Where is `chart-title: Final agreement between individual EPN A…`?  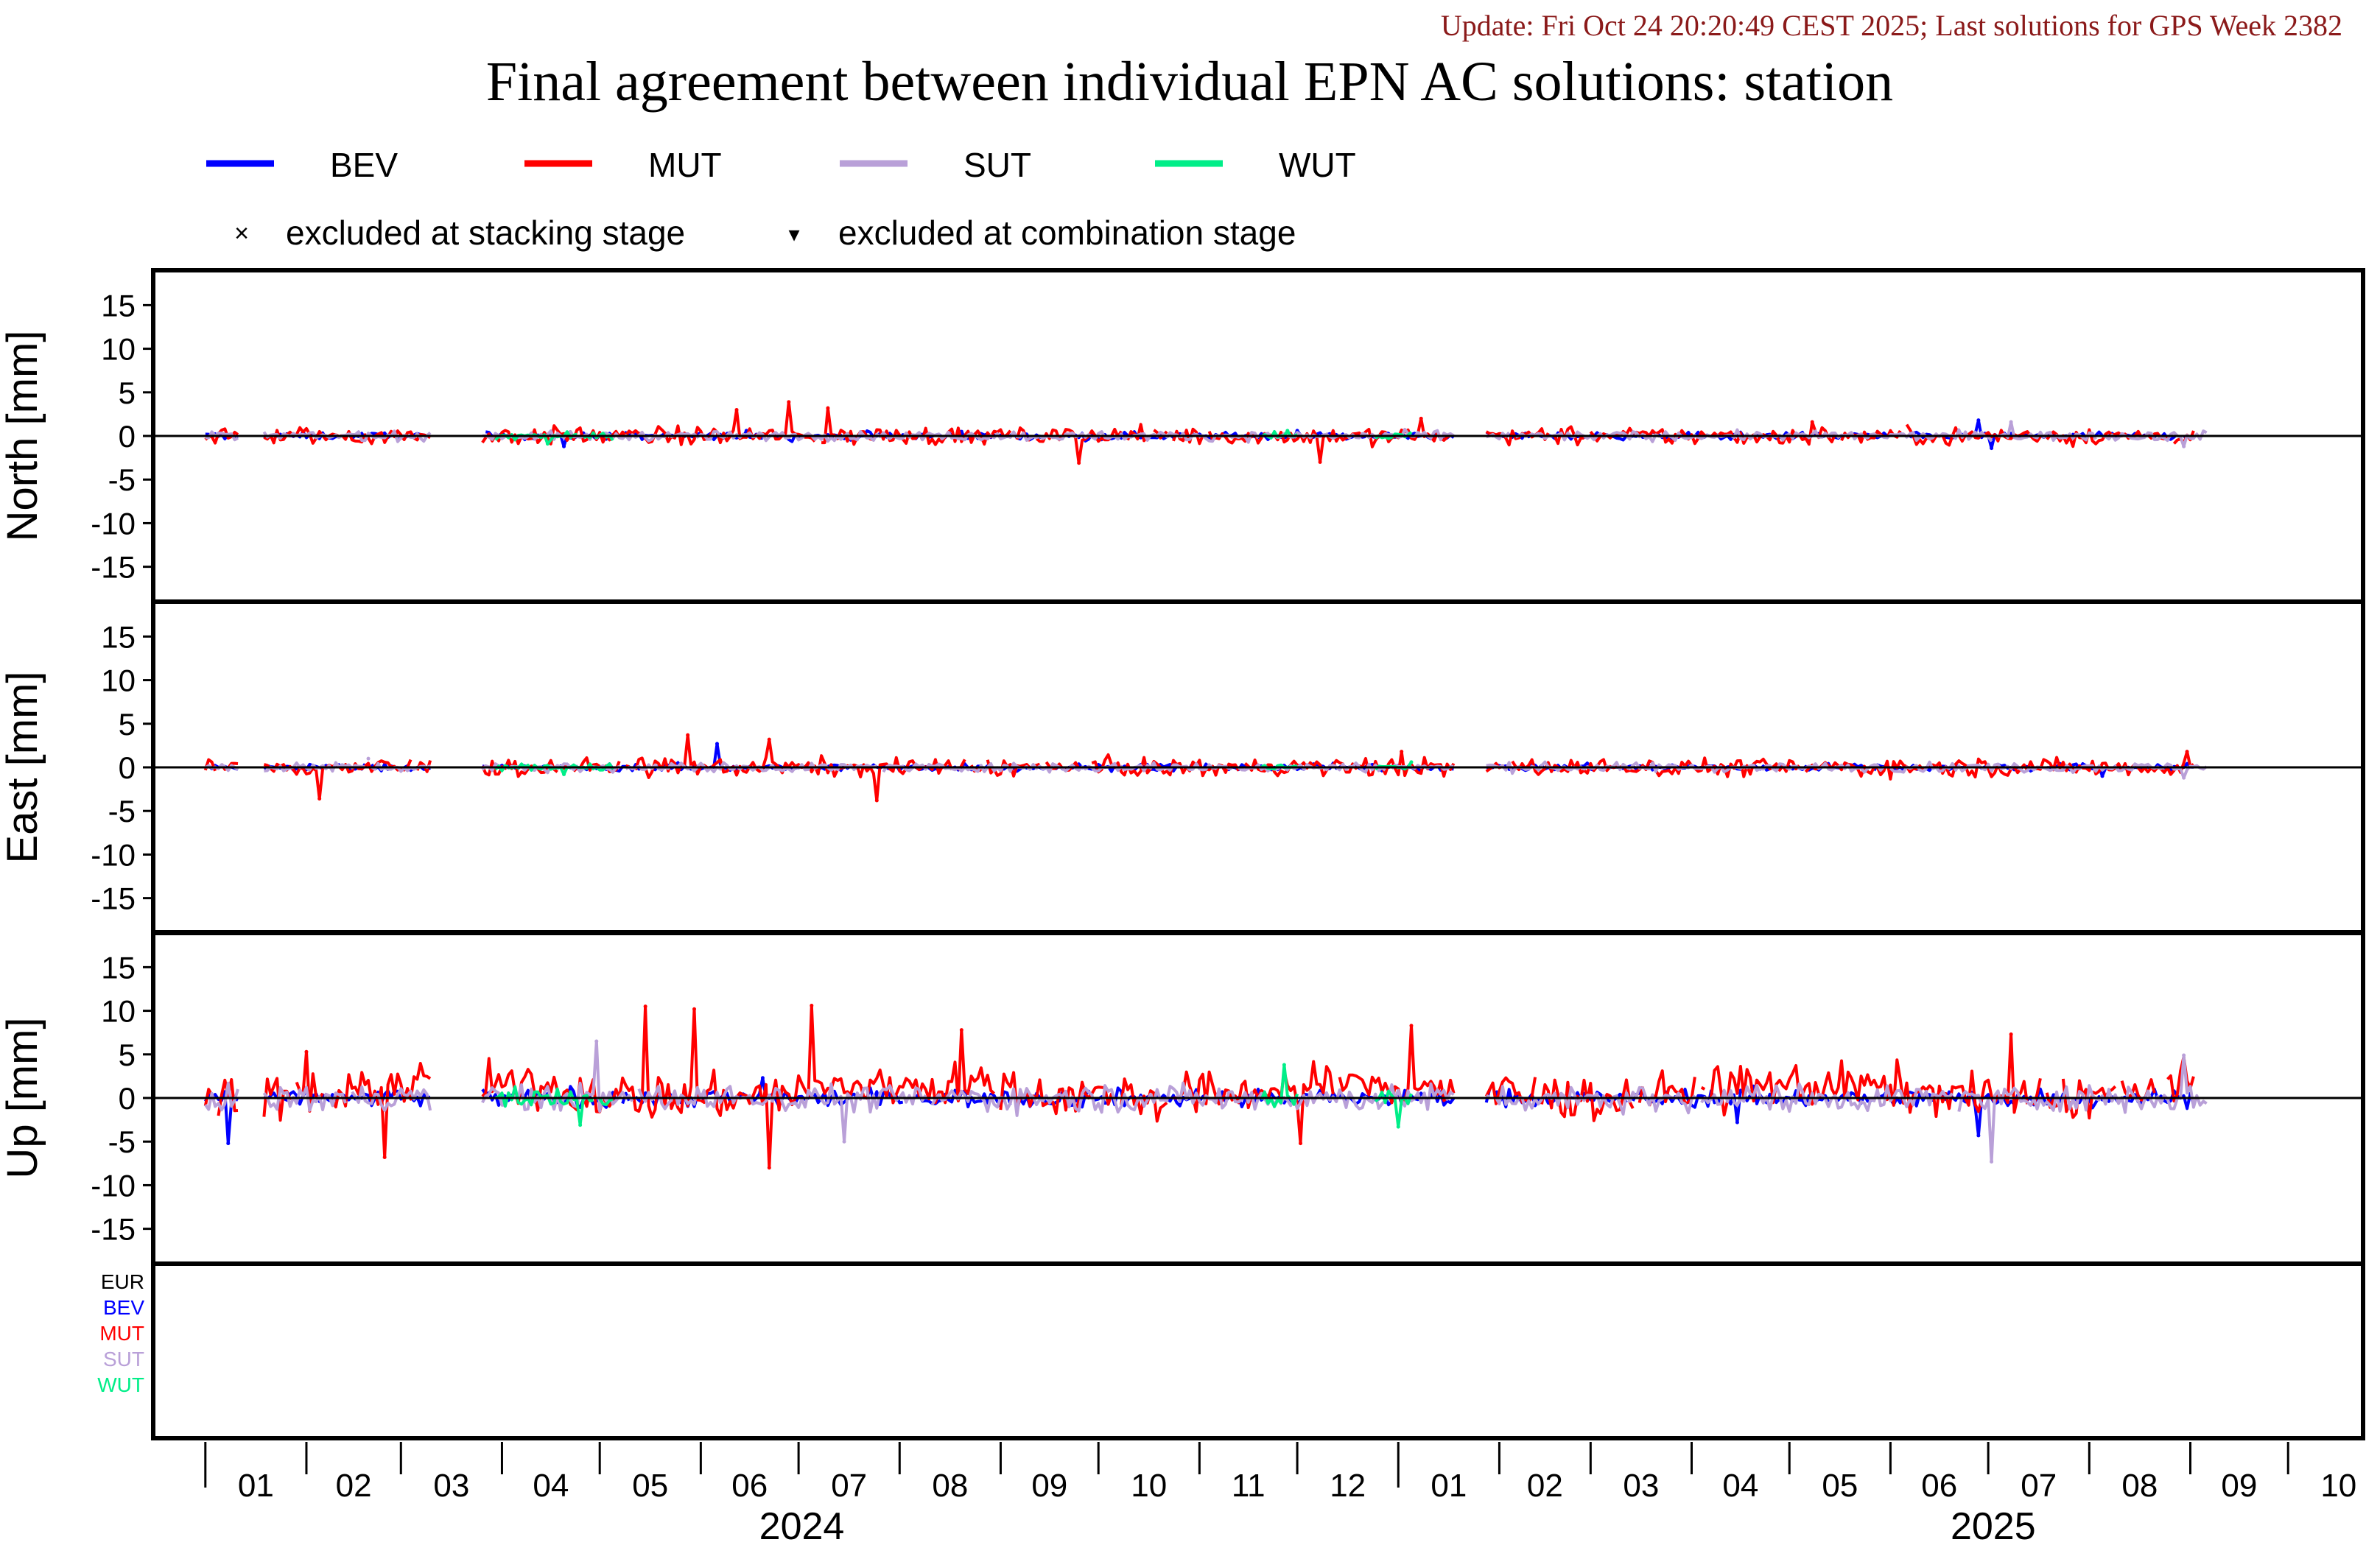 chart-title: Final agreement between individual EPN A… is located at coordinates (1189, 82).